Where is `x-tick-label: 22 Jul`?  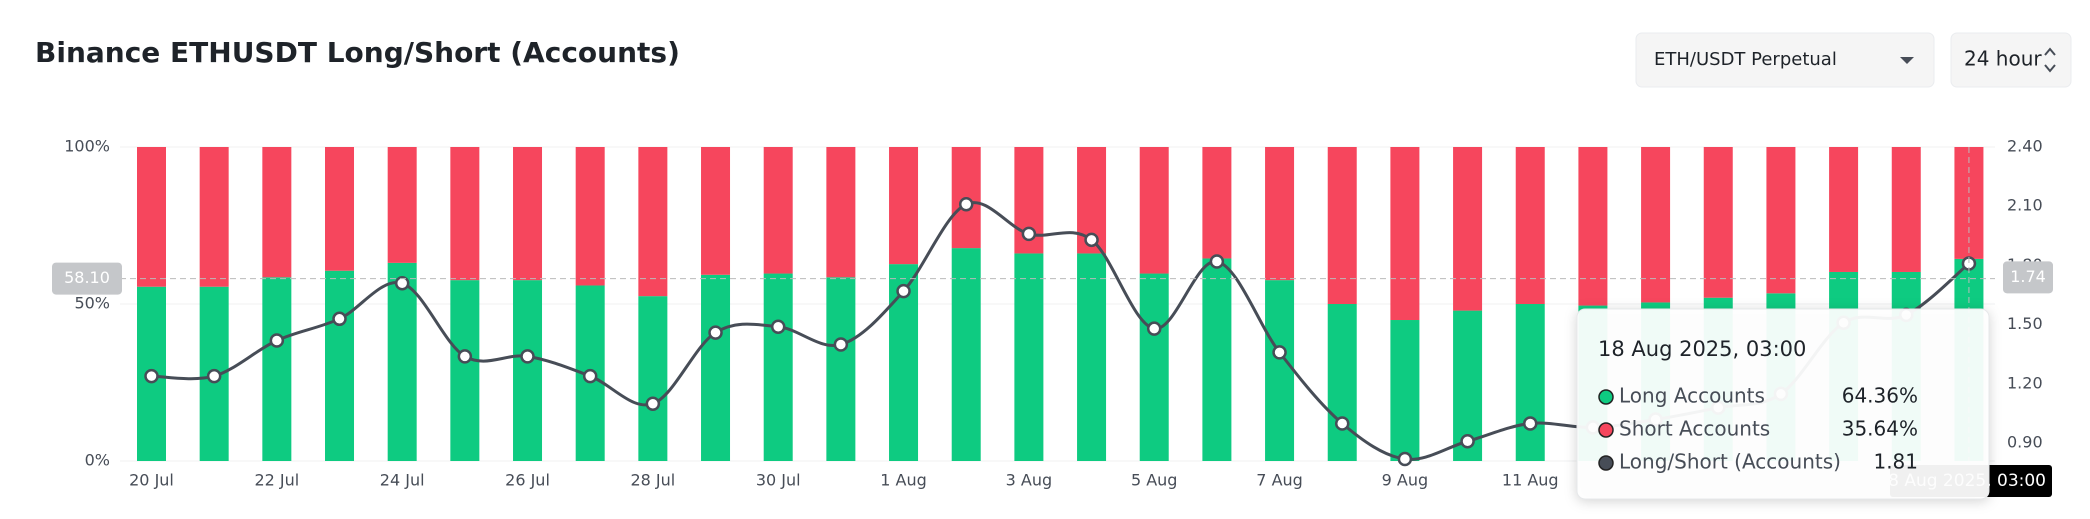 x-tick-label: 22 Jul is located at coordinates (276, 480).